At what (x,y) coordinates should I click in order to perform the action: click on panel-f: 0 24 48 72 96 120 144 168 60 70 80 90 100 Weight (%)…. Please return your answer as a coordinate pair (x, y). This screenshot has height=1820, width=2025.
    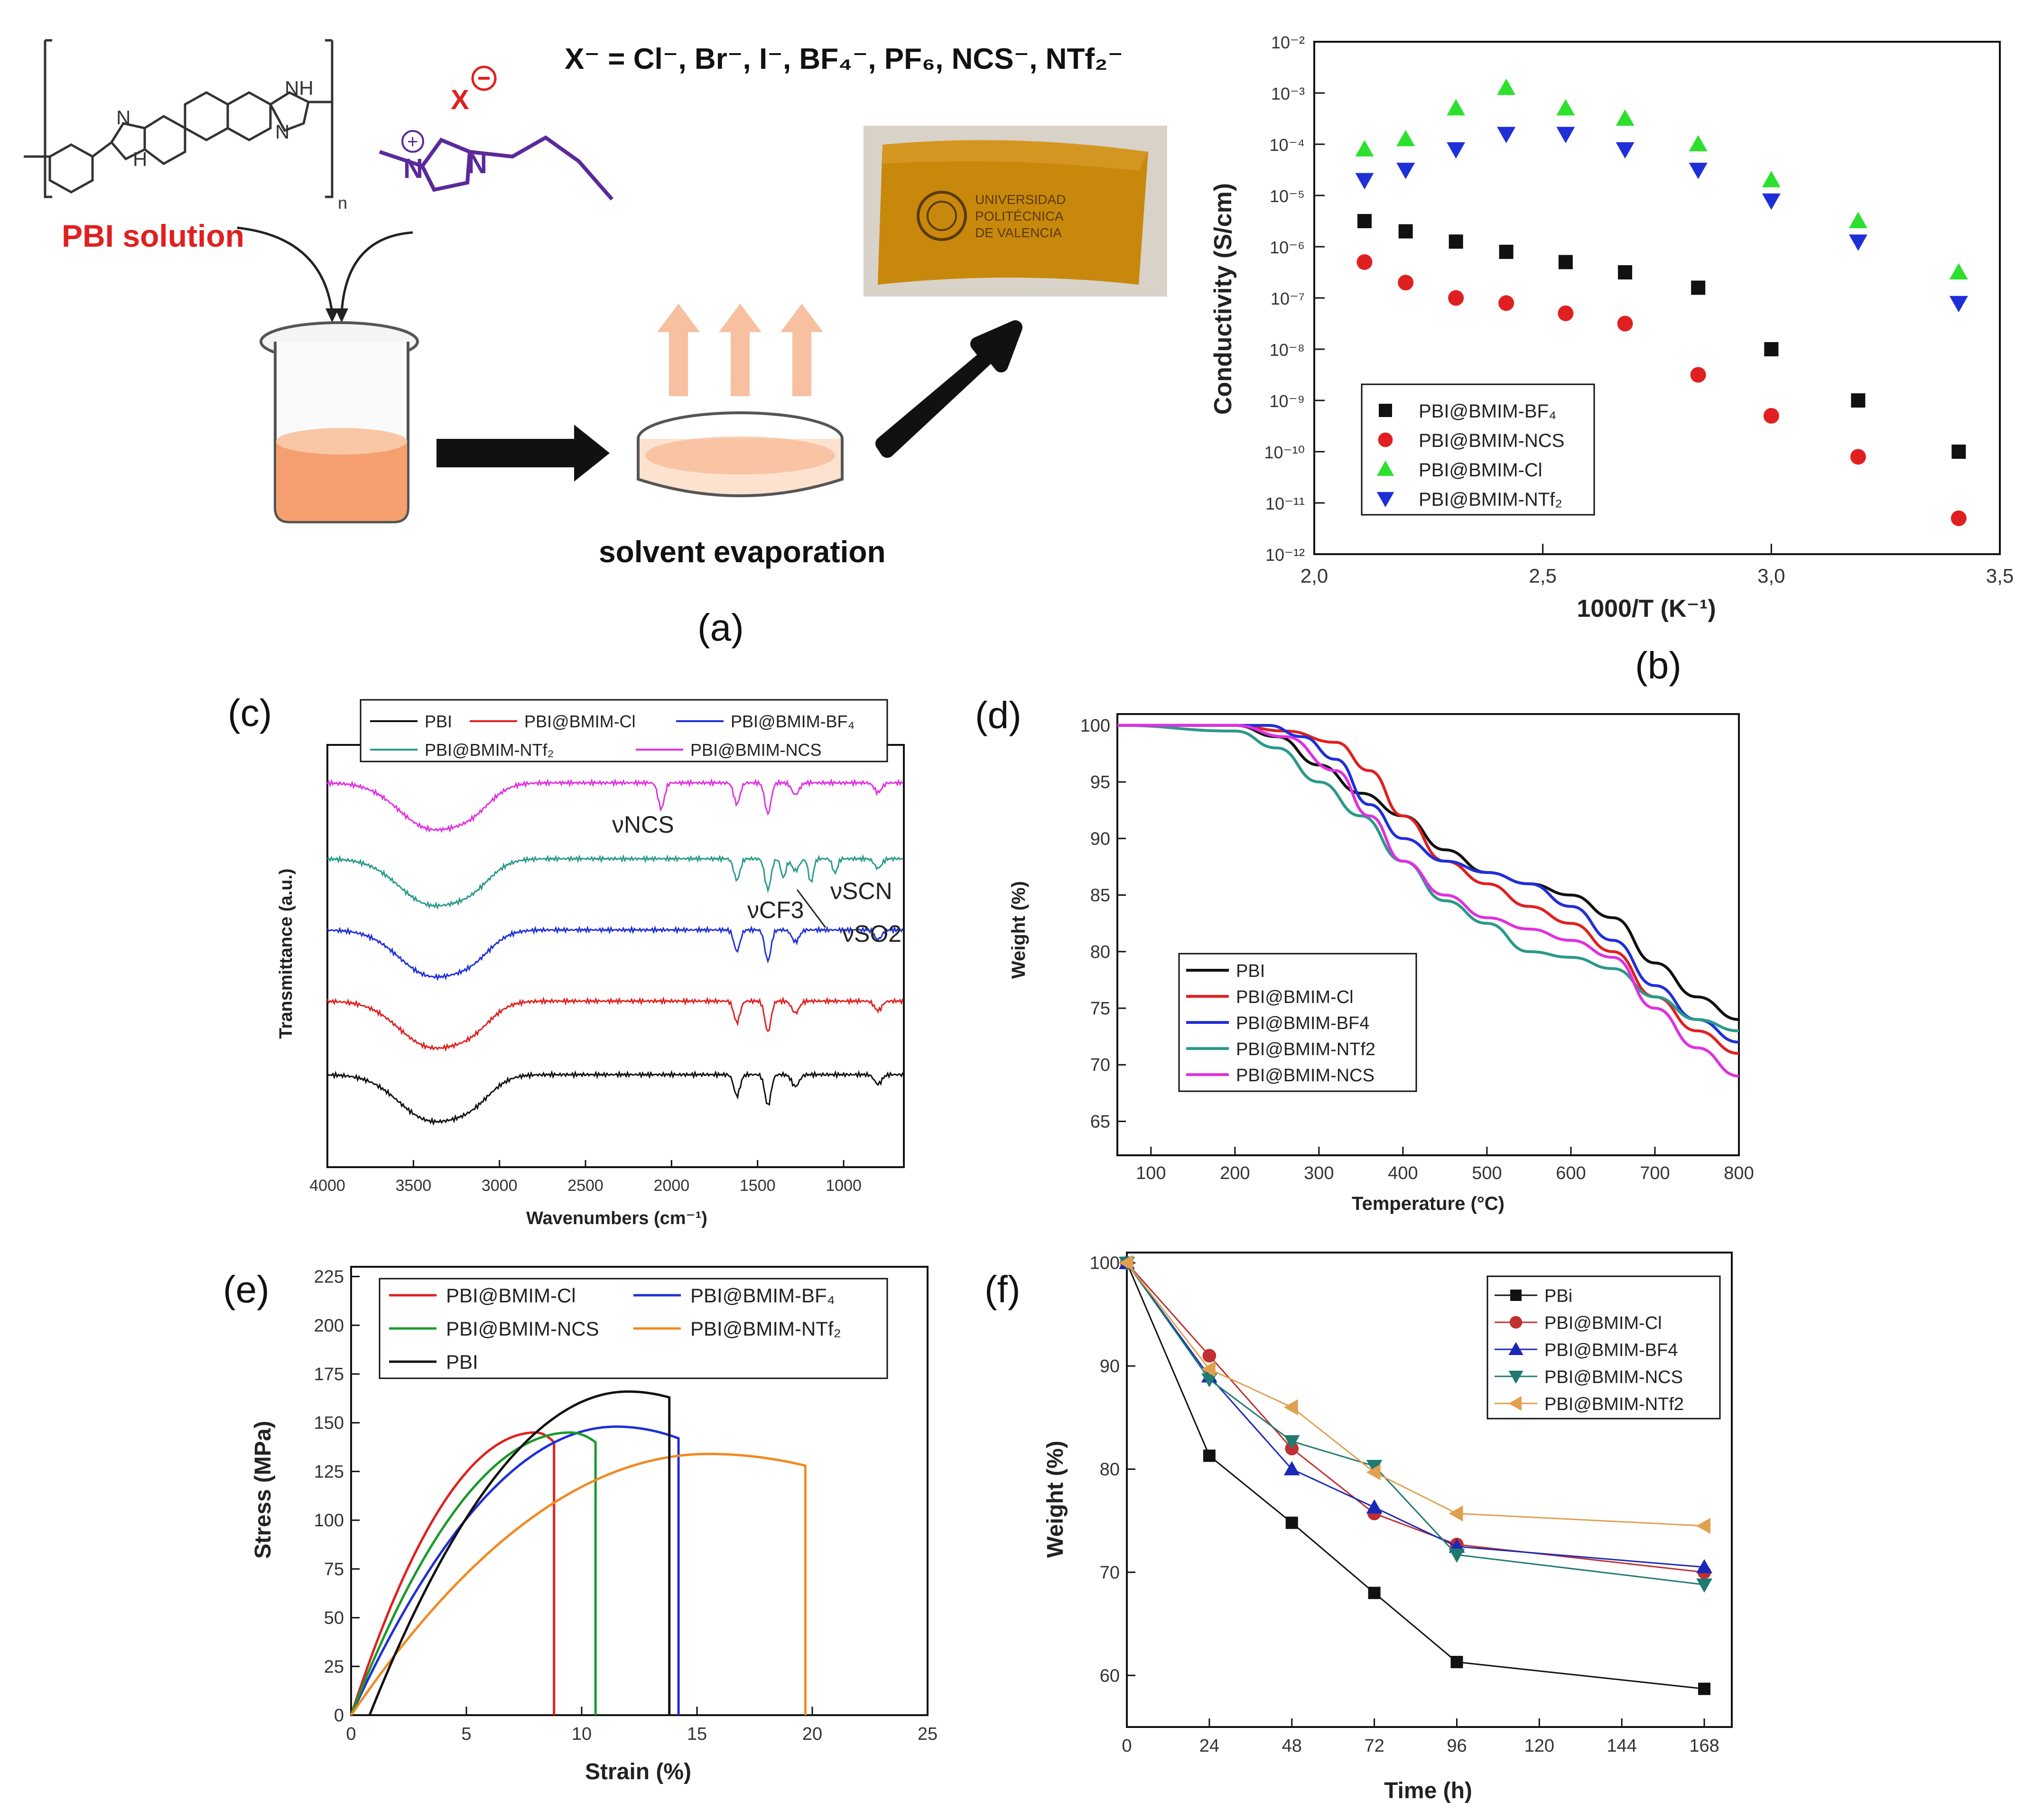
    Looking at the image, I should click on (1359, 1527).